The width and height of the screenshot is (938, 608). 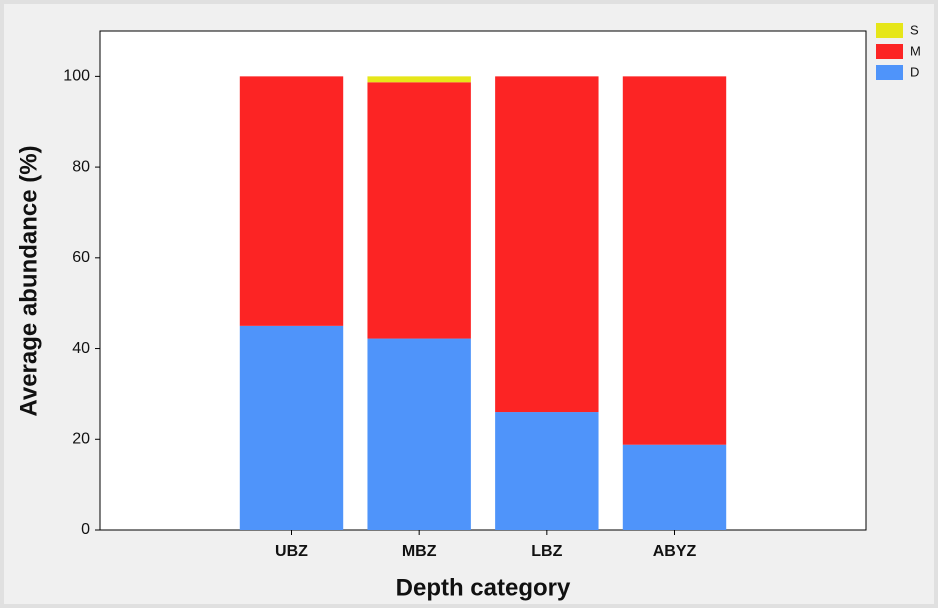 I want to click on legend-label: M, so click(x=915, y=50).